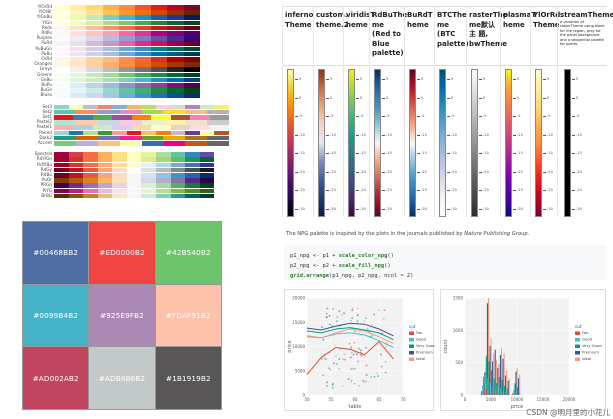 The width and height of the screenshot is (613, 419). I want to click on x-tick-label: 15000, so click(543, 399).